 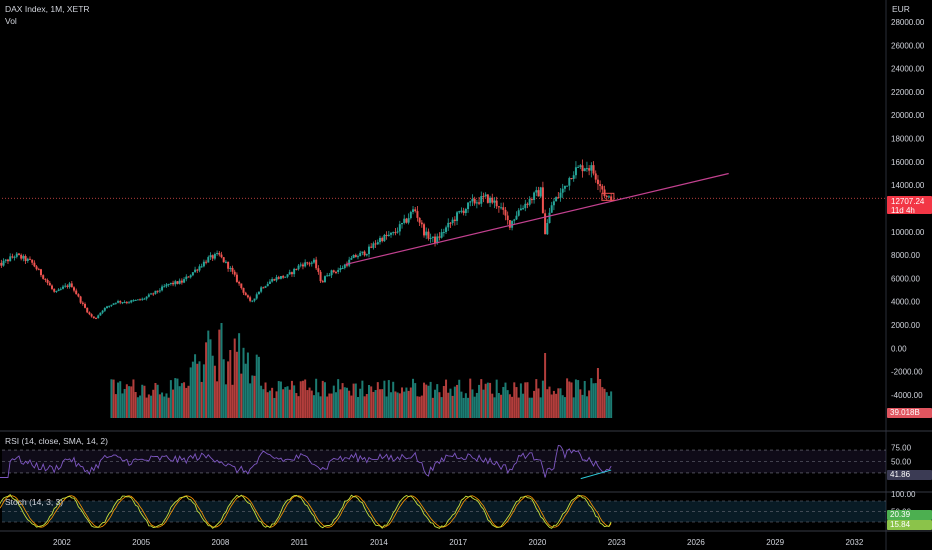 I want to click on rsi-axis-tick-label: 75.00, so click(x=901, y=447).